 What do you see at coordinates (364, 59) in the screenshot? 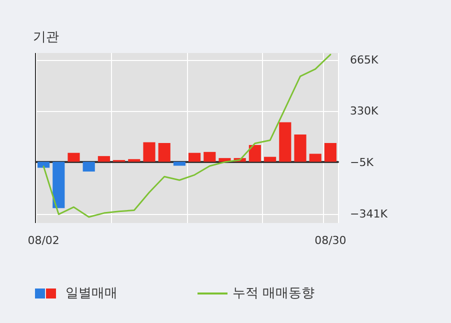
I see `y-tick-label: 665K` at bounding box center [364, 59].